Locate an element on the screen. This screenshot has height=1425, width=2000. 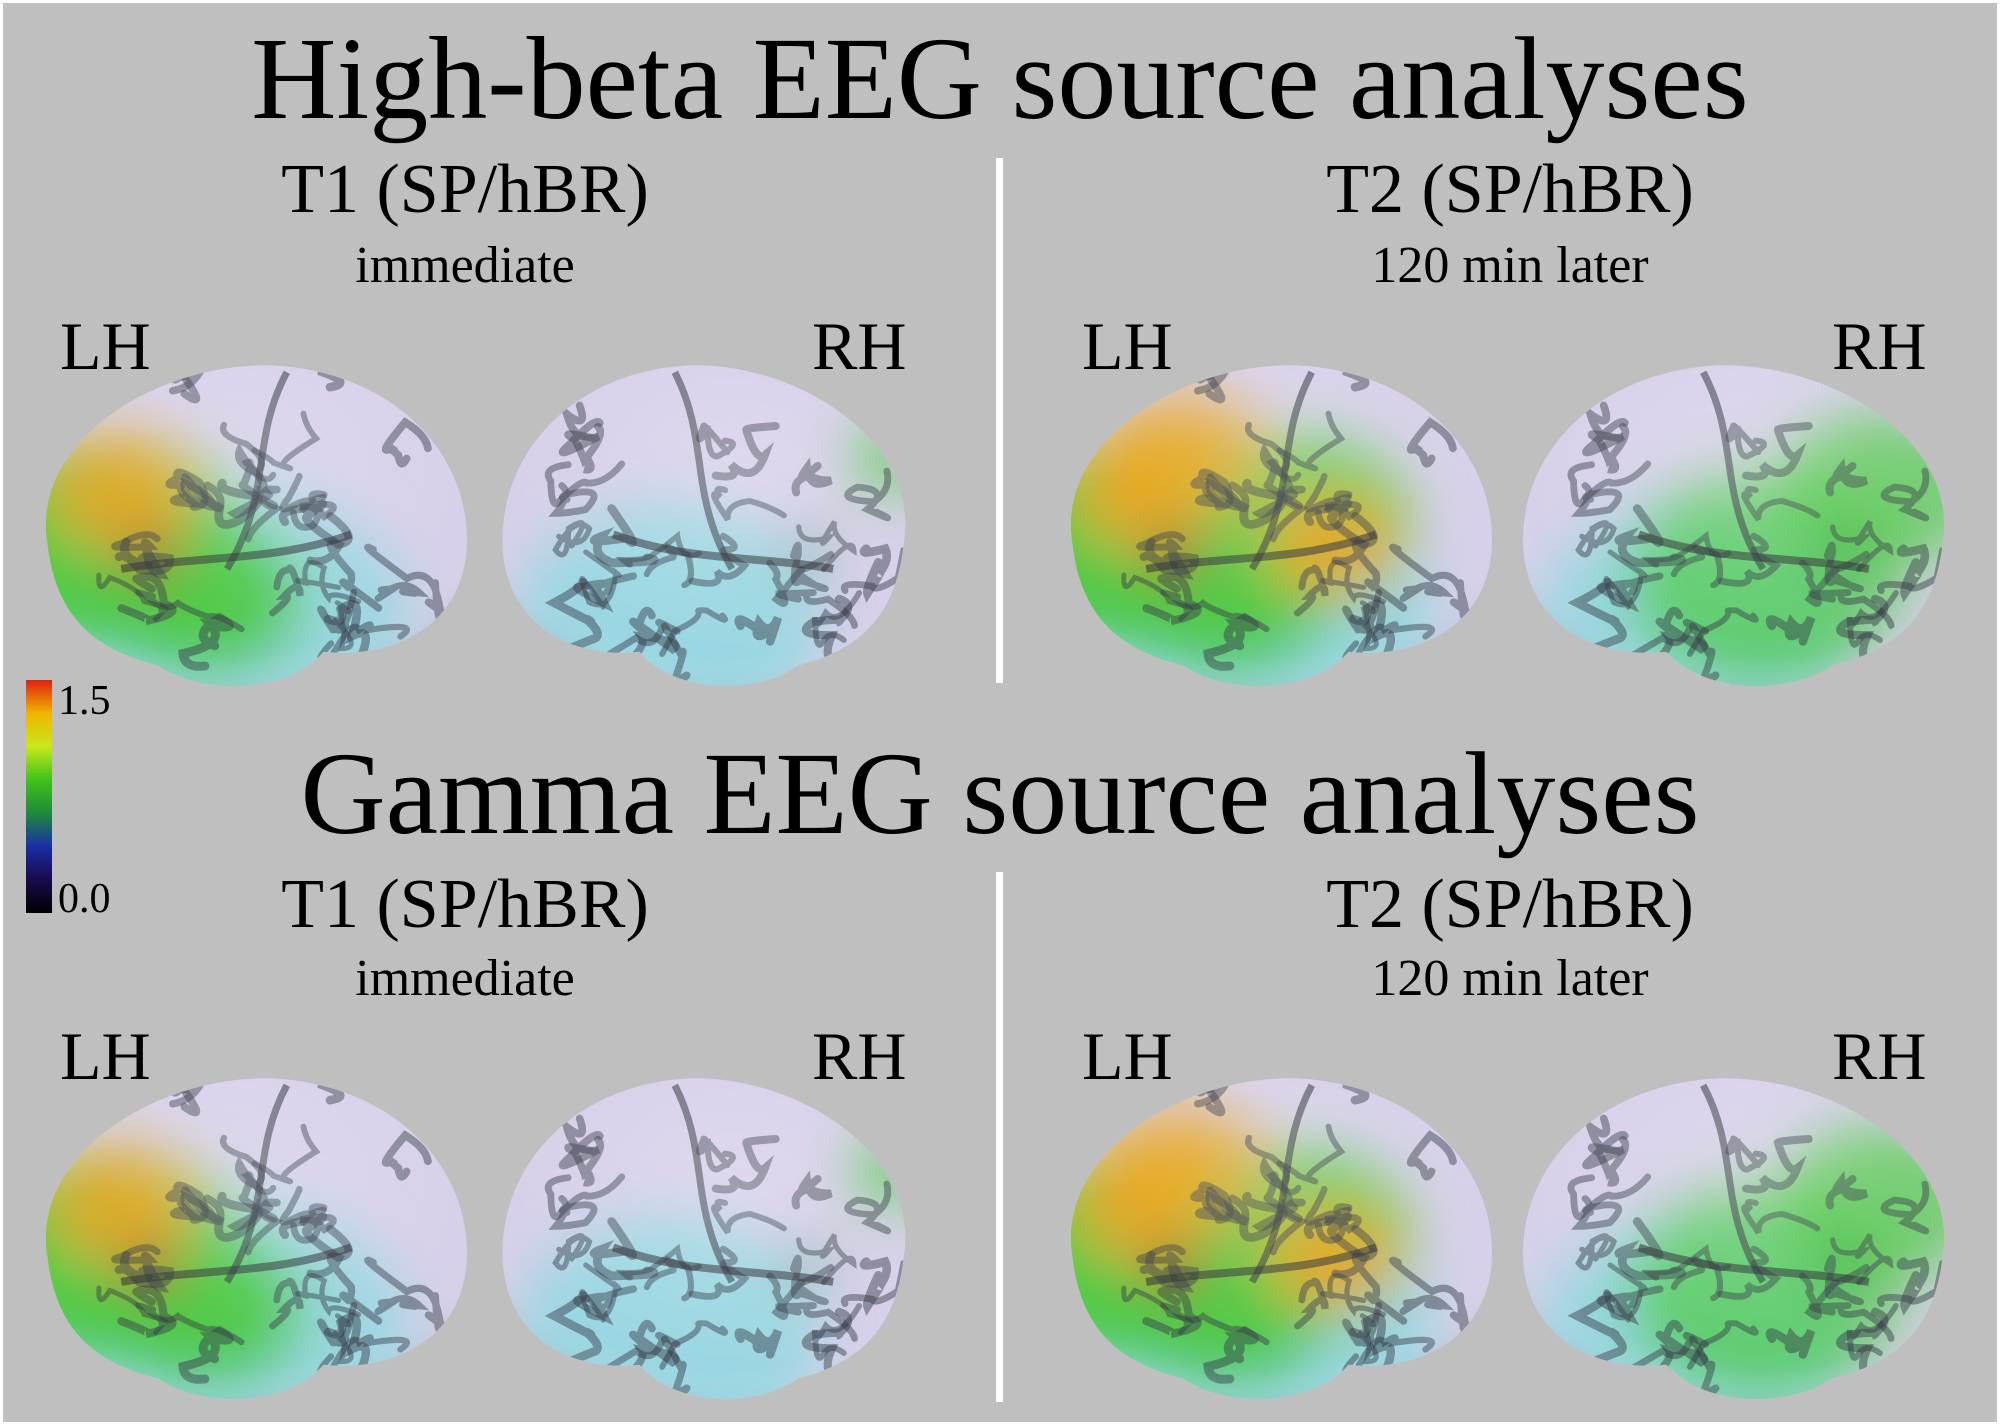
colorbar-max-label: 1.5 is located at coordinates (84, 701).